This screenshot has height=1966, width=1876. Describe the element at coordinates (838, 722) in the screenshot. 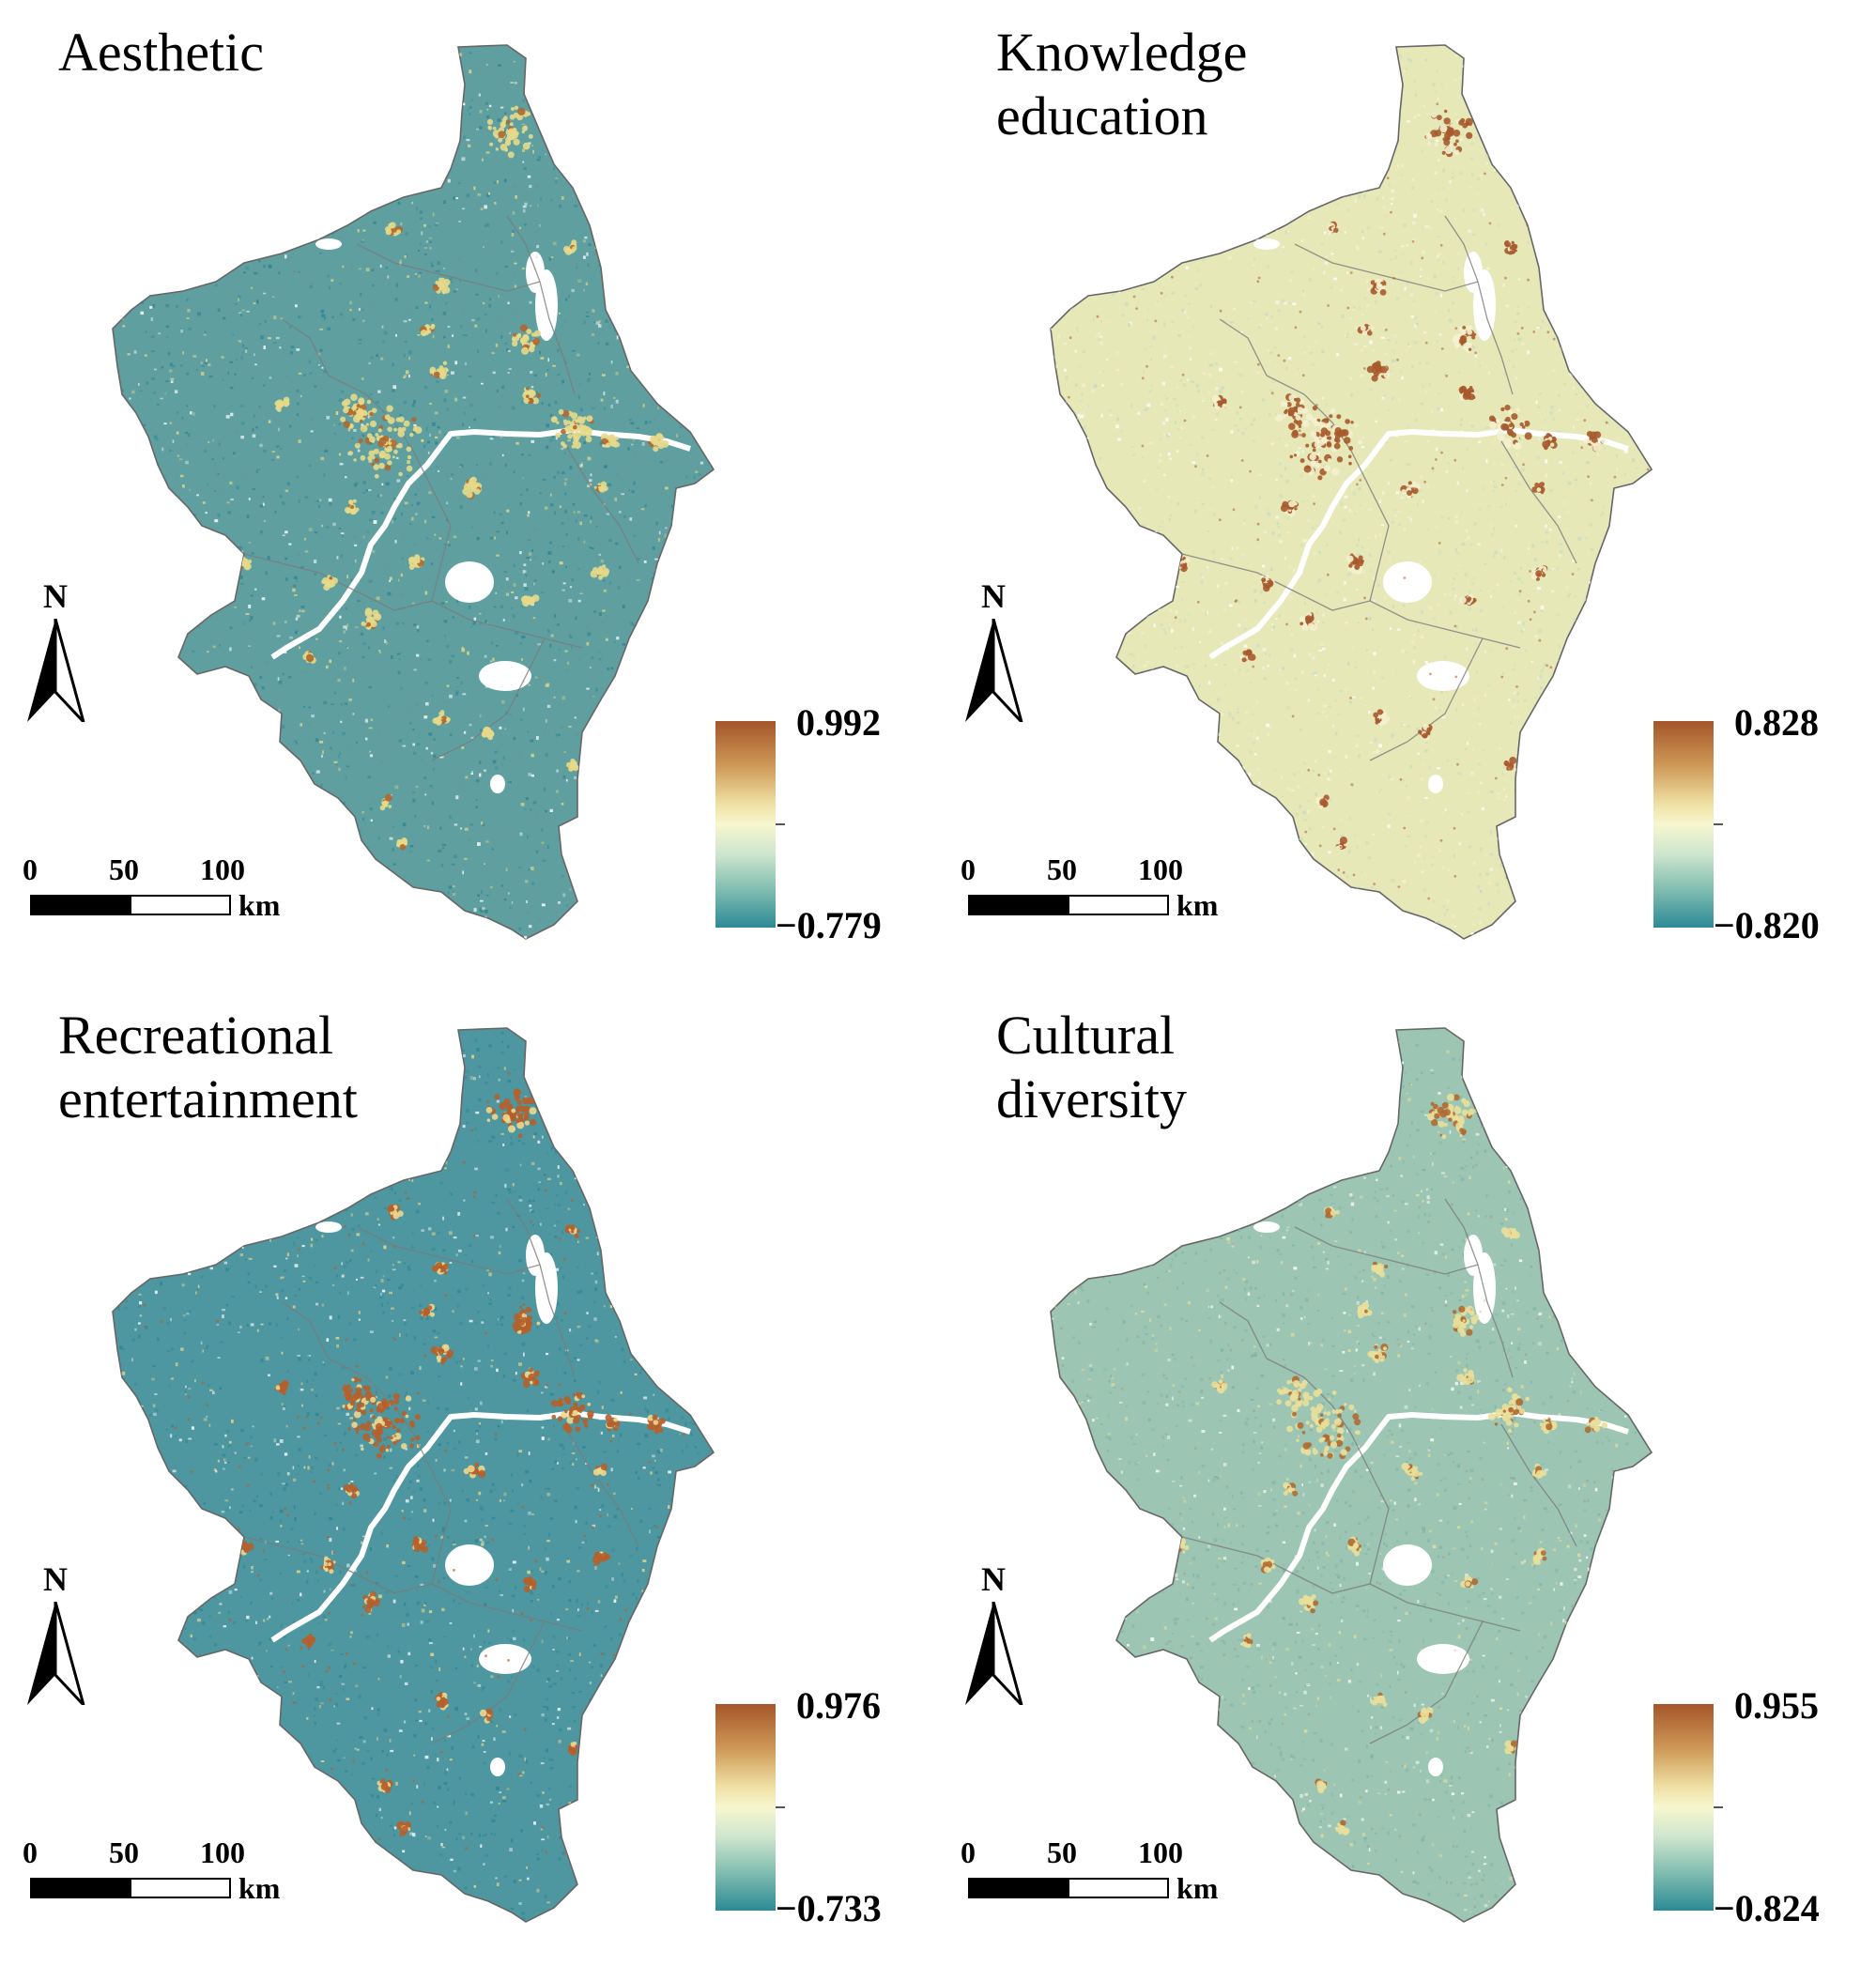

I see `legend-max: 0.992` at that location.